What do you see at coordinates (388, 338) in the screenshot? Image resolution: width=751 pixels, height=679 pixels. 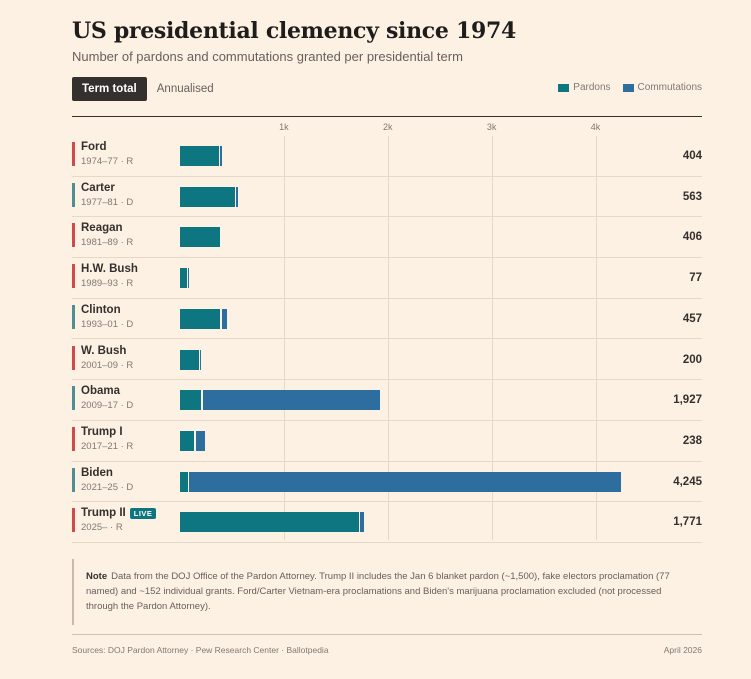 I see `gridline-2k` at bounding box center [388, 338].